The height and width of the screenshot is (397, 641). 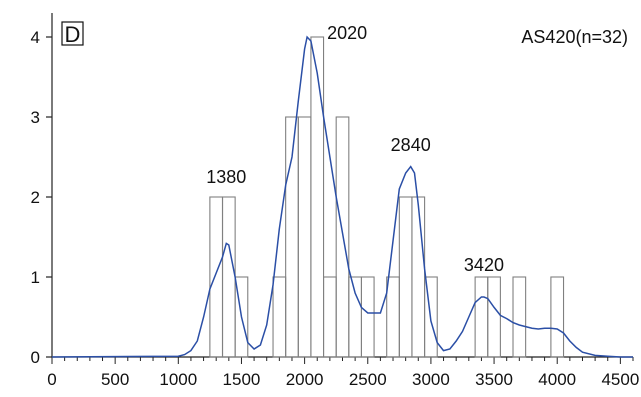 I want to click on x-tick-label: 4000, so click(x=557, y=379).